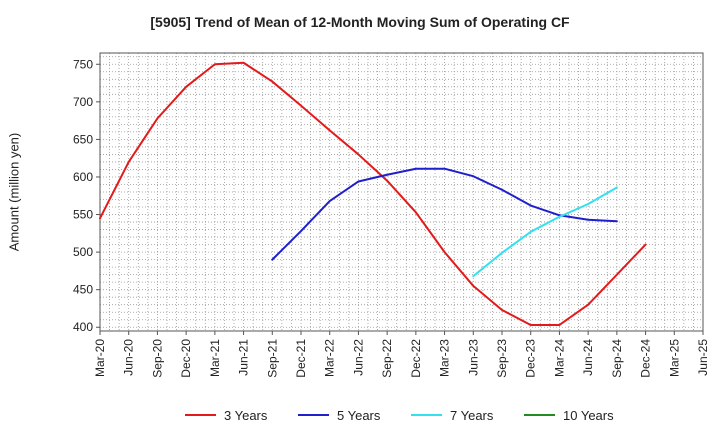 This screenshot has height=440, width=720. I want to click on y-tick-label: 750, so click(83, 64).